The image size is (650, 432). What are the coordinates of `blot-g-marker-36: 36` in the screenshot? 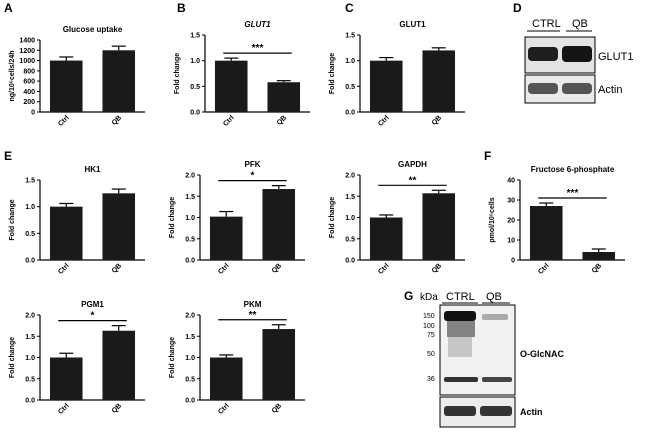 It's located at (431, 379).